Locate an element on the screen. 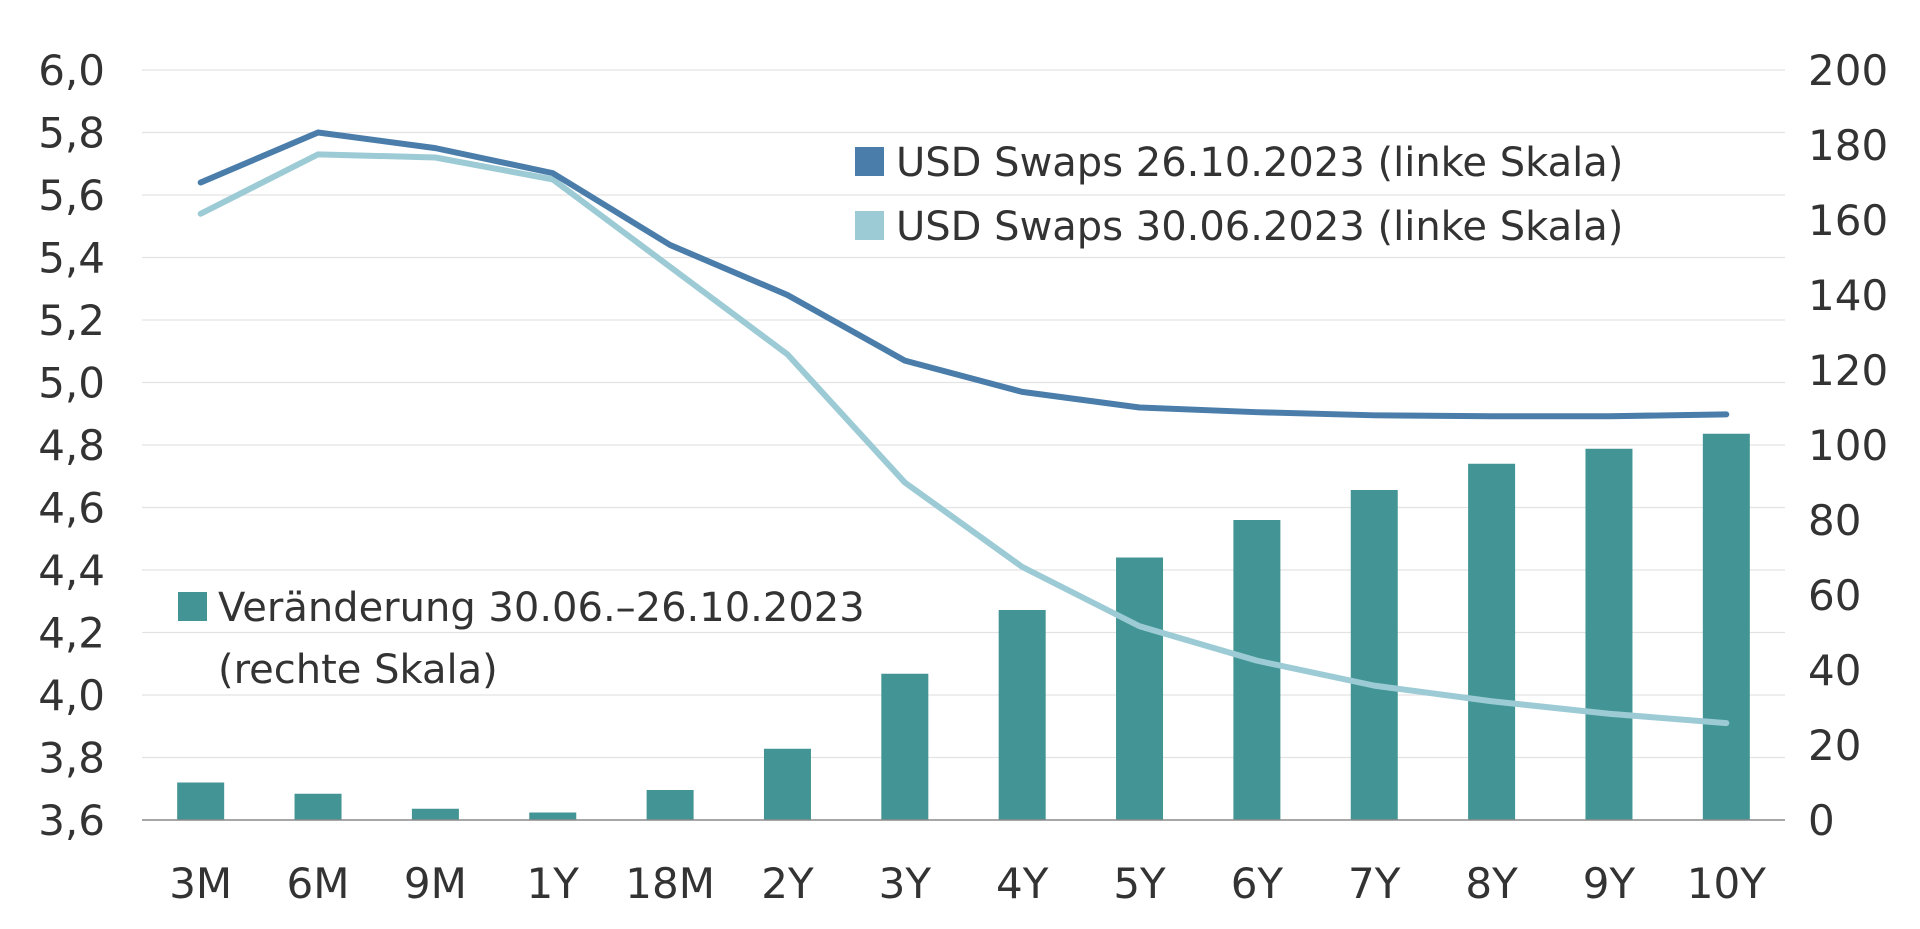 The width and height of the screenshot is (1920, 929). left-tick-label: 5,4 is located at coordinates (71, 258).